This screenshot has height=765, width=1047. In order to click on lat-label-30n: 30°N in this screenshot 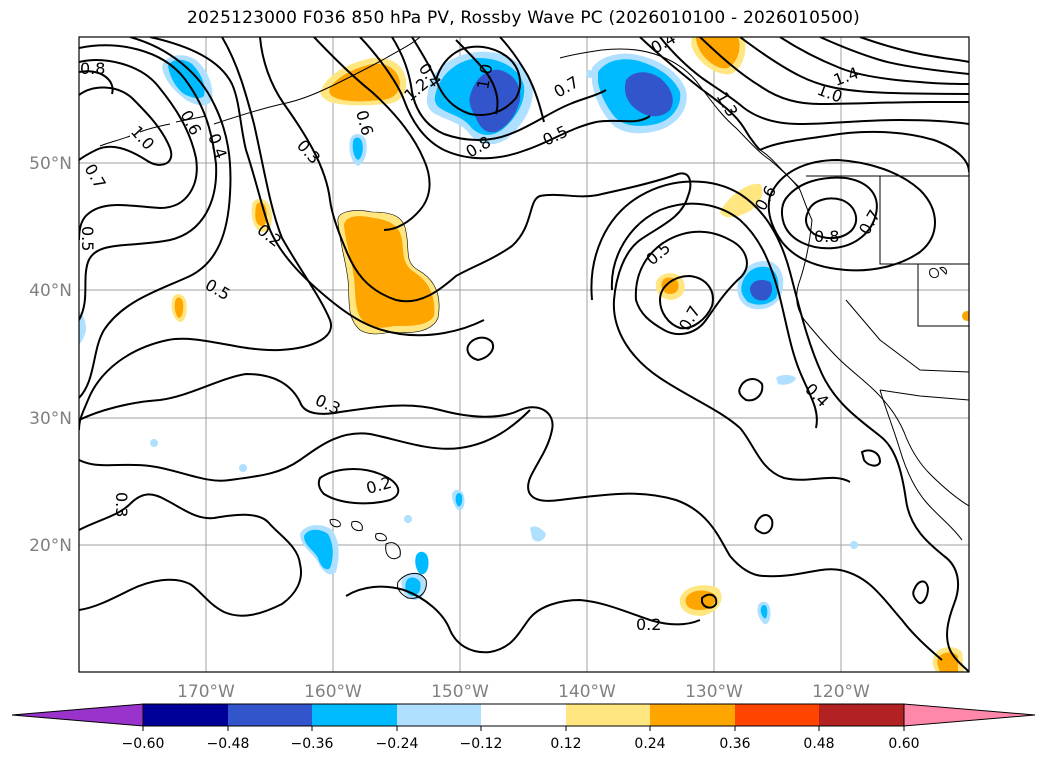, I will do `click(50, 419)`.